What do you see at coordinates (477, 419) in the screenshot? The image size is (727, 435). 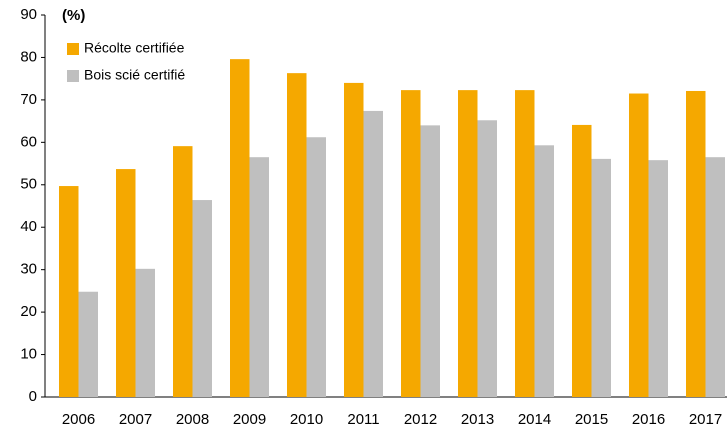 I see `x-tick-label: 2013` at bounding box center [477, 419].